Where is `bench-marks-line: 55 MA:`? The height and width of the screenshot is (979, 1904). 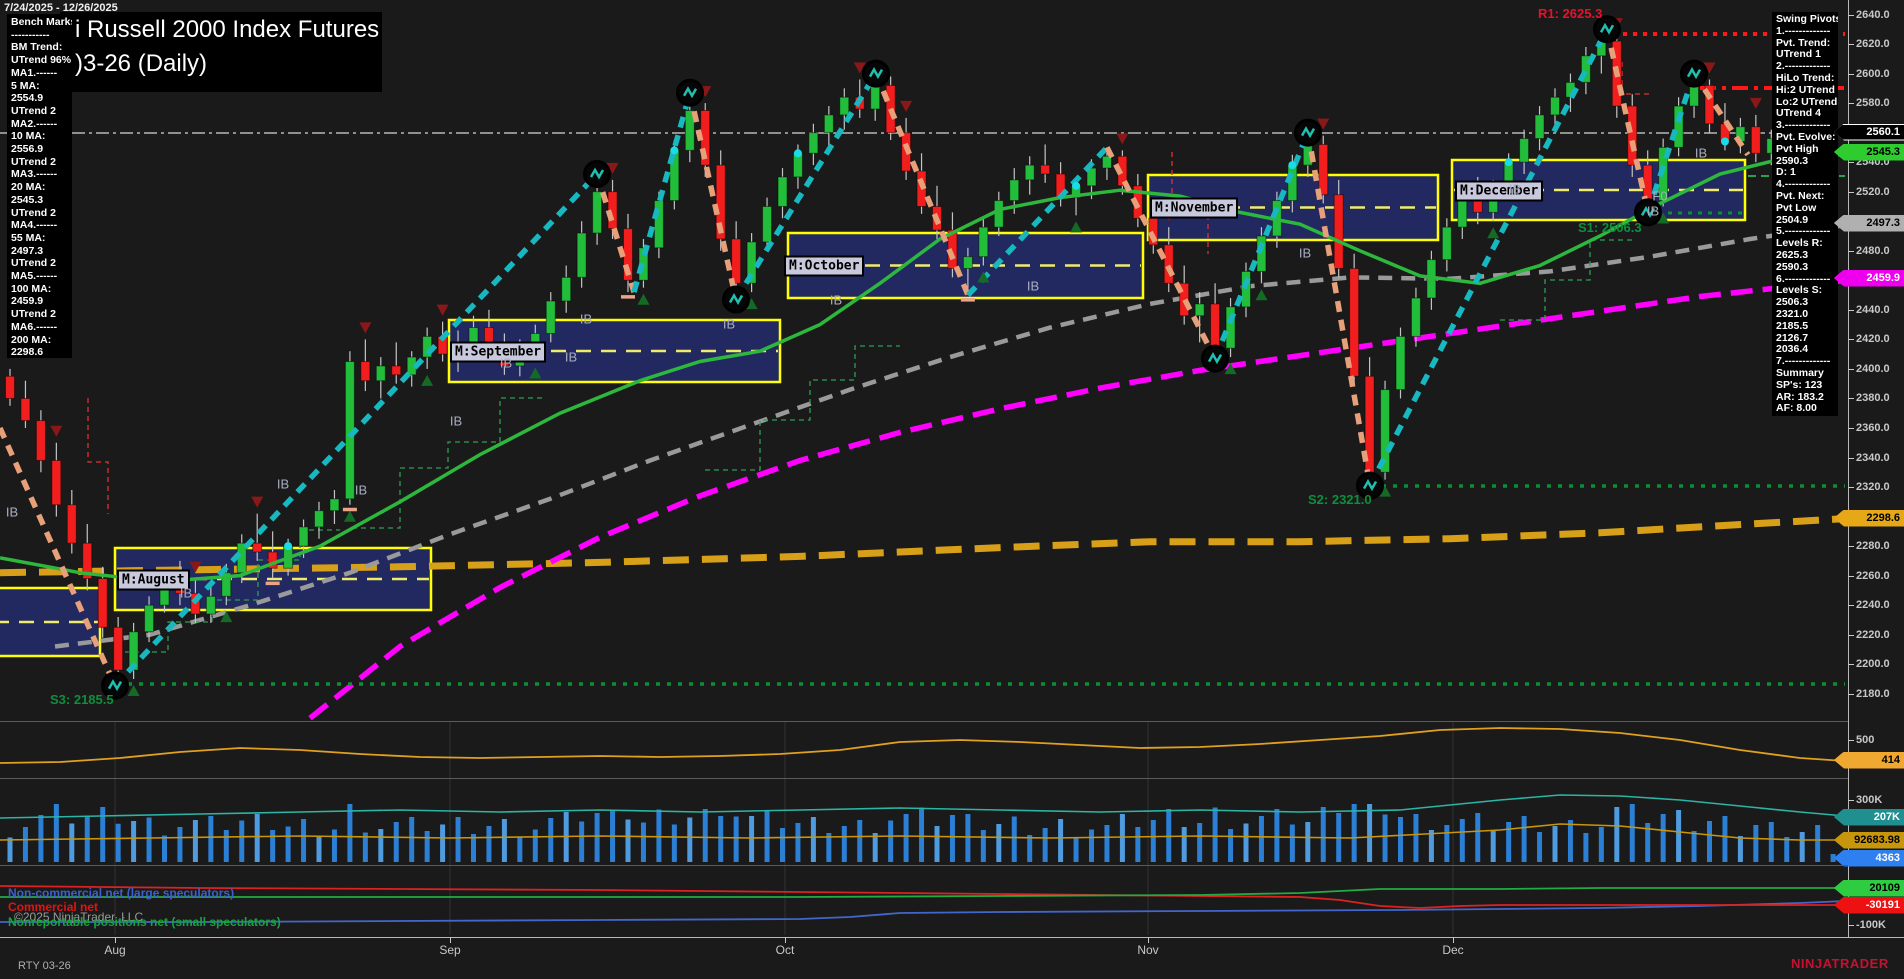
bench-marks-line: 55 MA: is located at coordinates (28, 237).